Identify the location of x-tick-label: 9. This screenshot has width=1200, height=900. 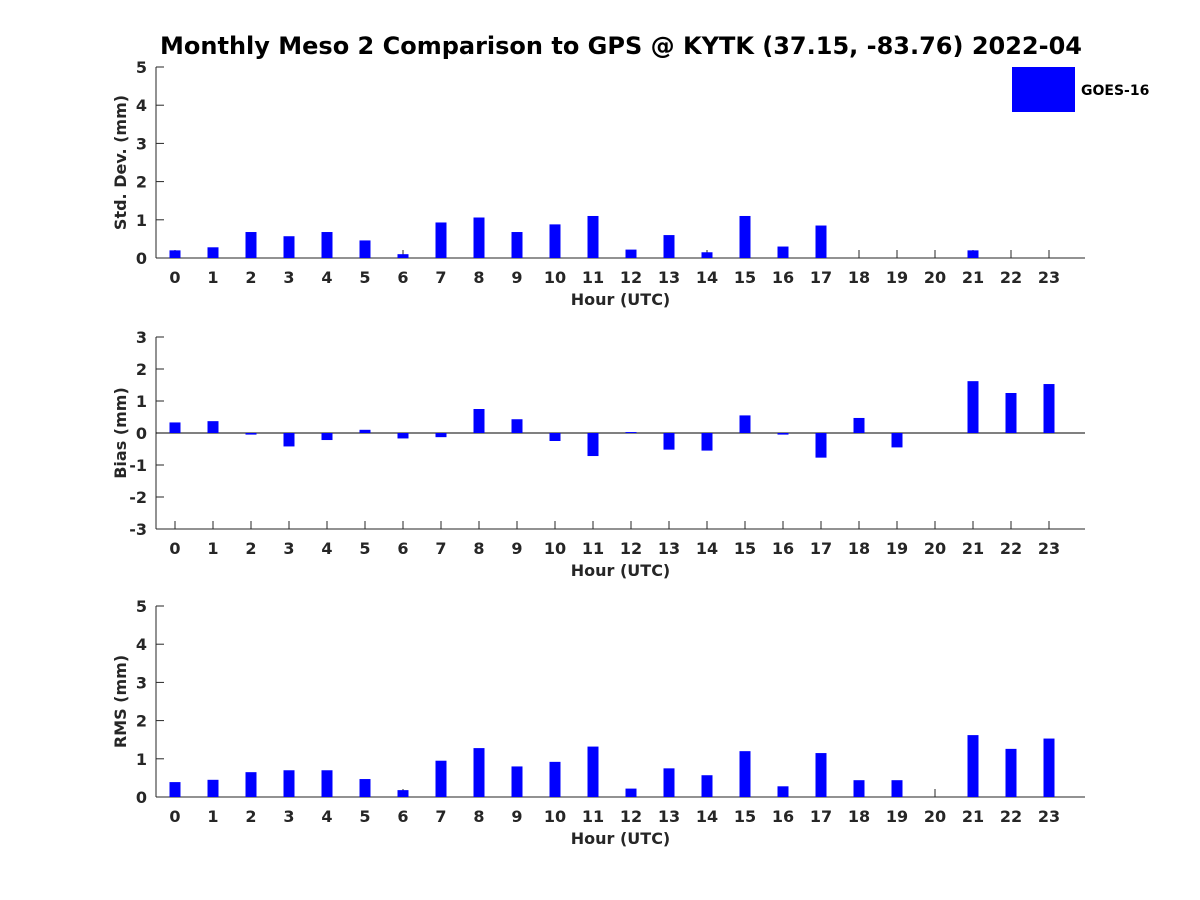
(516, 548).